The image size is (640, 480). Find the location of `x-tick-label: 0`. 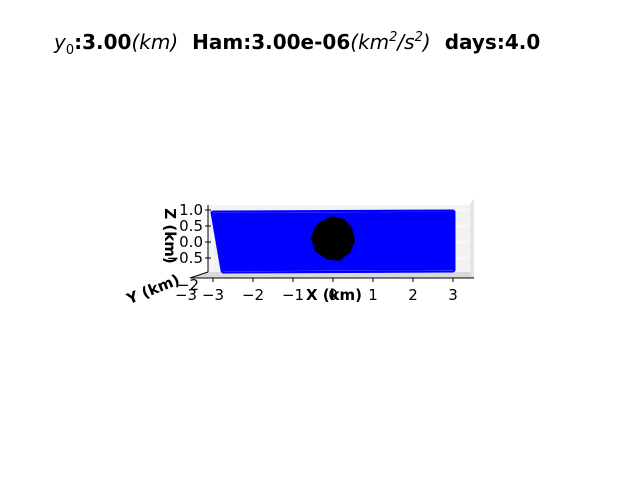

x-tick-label: 0 is located at coordinates (333, 295).